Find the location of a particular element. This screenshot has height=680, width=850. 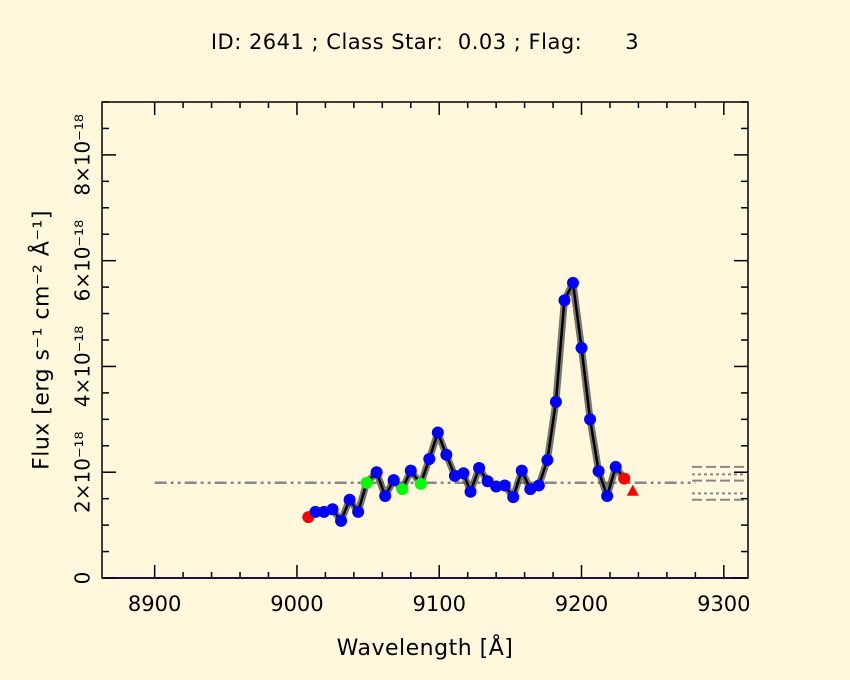

y-tick-label: 4×10⁻¹⁸ is located at coordinates (83, 367).